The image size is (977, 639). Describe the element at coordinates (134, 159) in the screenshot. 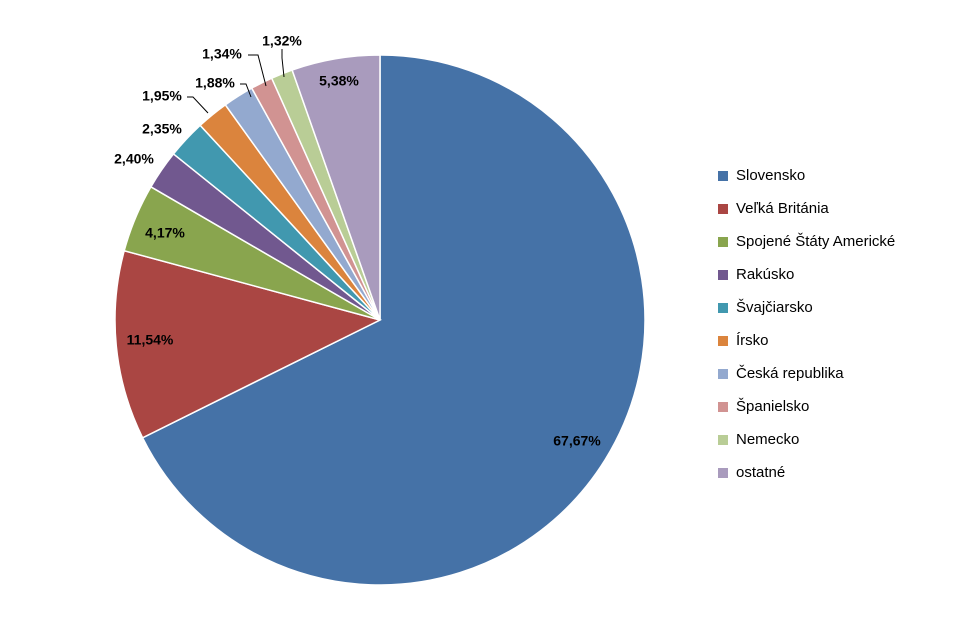

I see `data-label: 2,40%` at that location.